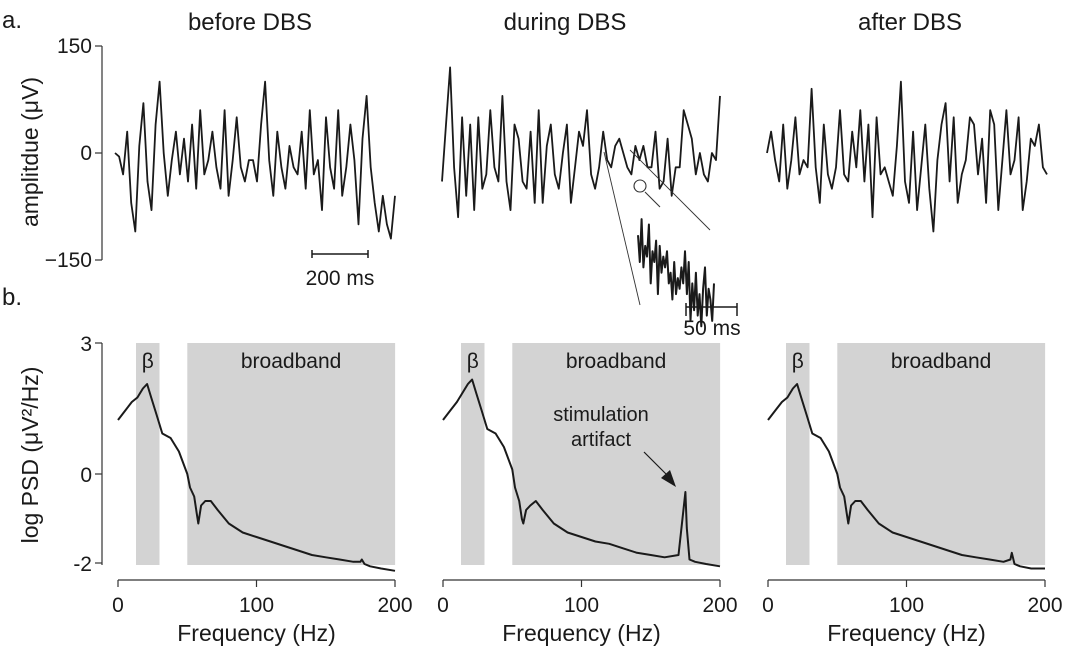 This screenshot has height=654, width=1080. I want to click on psd-tick-0: 0, so click(86, 475).